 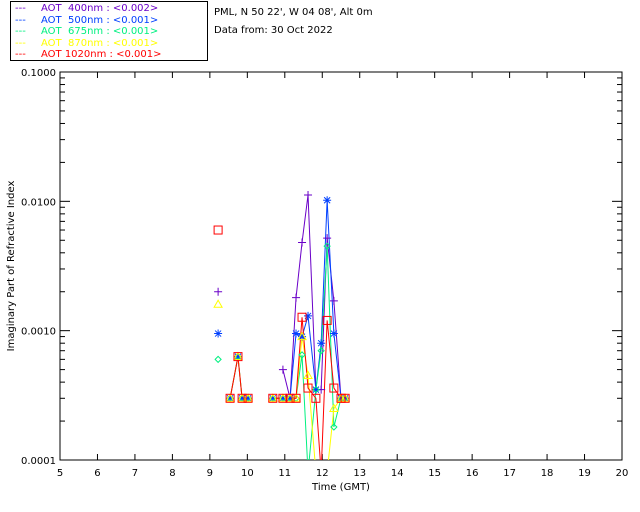 What do you see at coordinates (340, 487) in the screenshot?
I see `x-axis-label: Time (GMT)` at bounding box center [340, 487].